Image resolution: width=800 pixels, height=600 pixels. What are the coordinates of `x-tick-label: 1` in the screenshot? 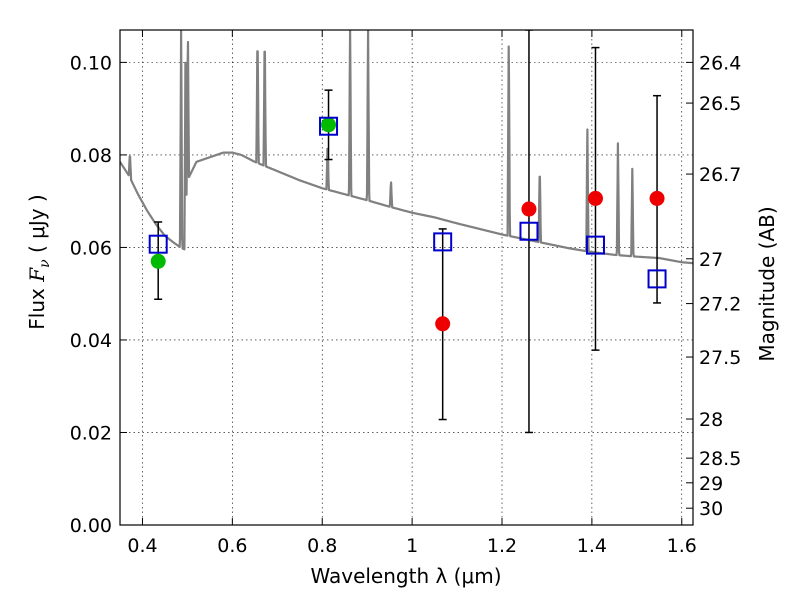 It's located at (412, 546).